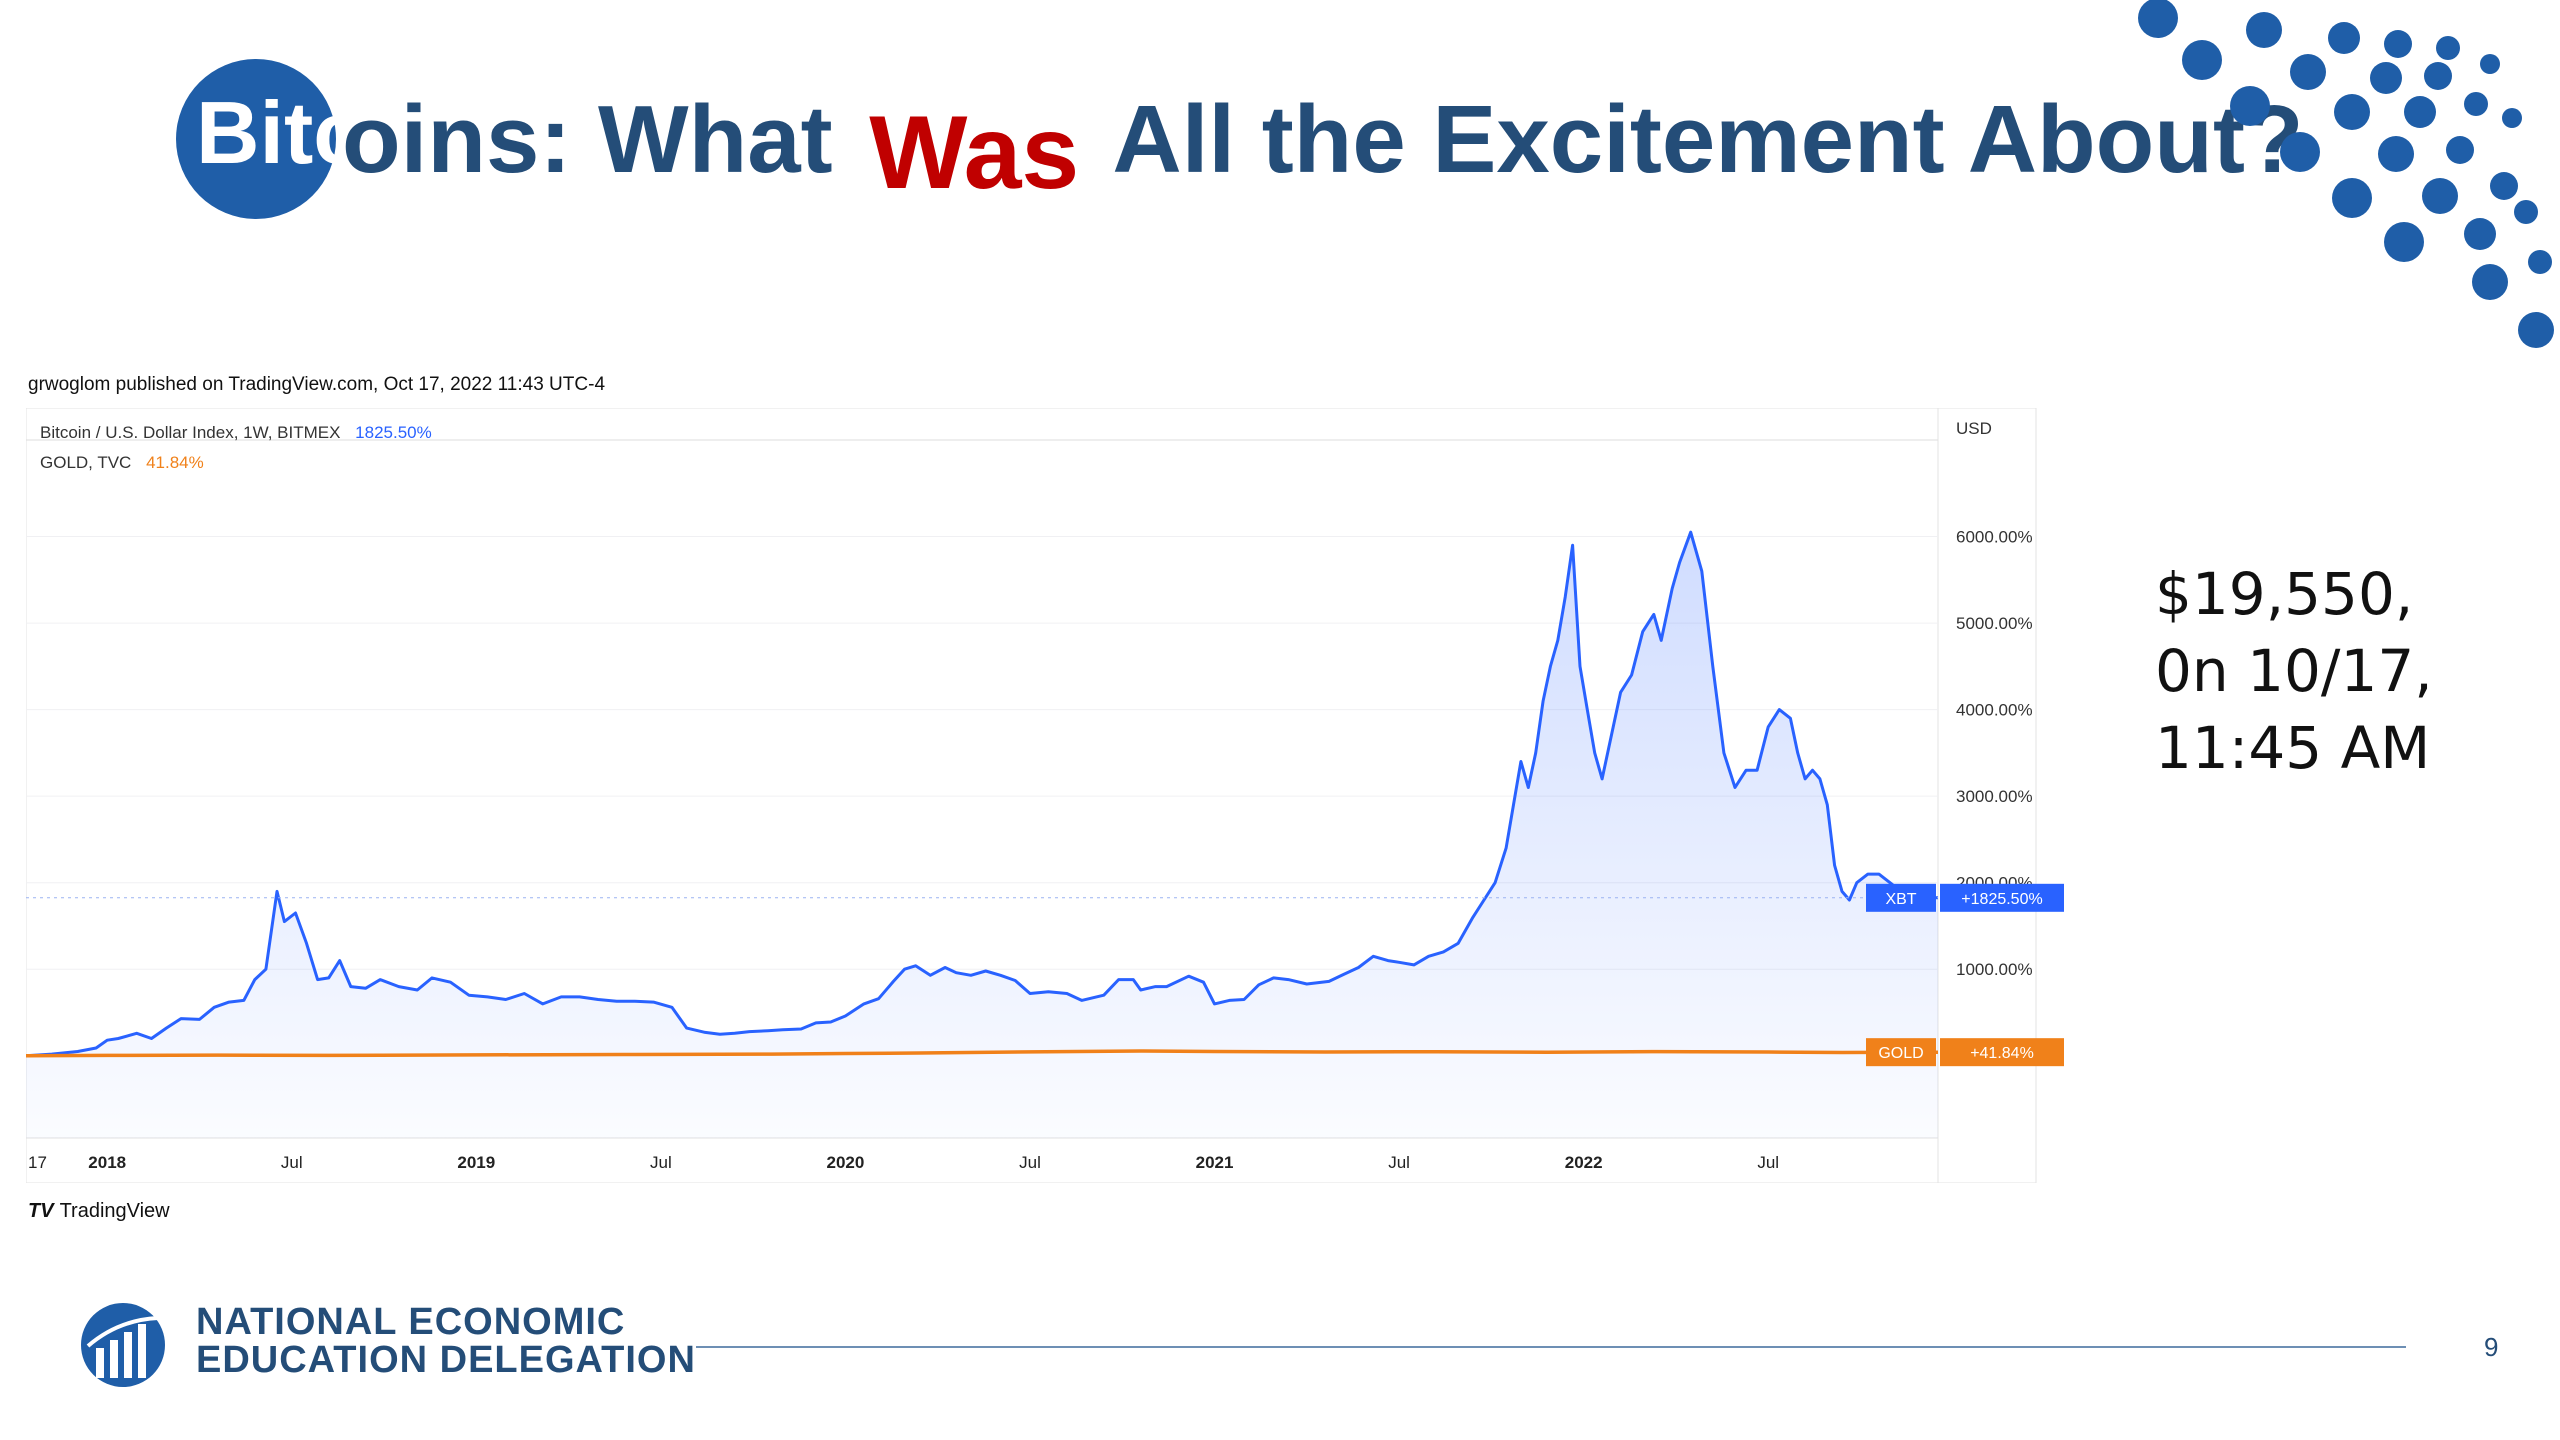 This screenshot has height=1440, width=2560. Describe the element at coordinates (123, 1345) in the screenshot. I see `need-logo-icon` at that location.